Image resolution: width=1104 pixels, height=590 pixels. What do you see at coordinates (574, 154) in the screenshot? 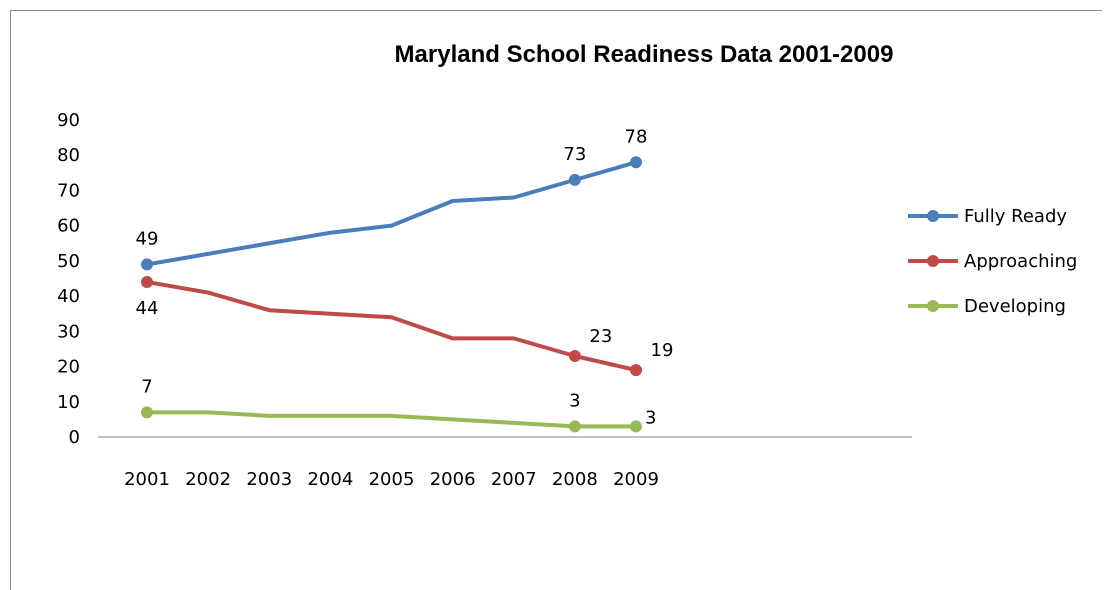
I see `data-label: 73` at bounding box center [574, 154].